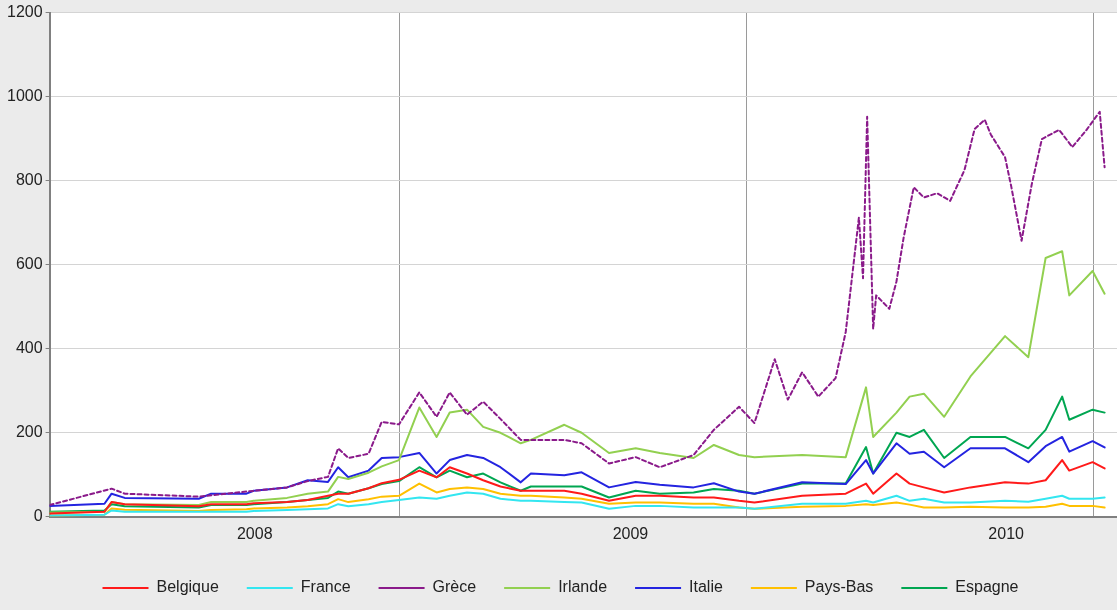  What do you see at coordinates (583, 587) in the screenshot?
I see `legend-label: Irlande` at bounding box center [583, 587].